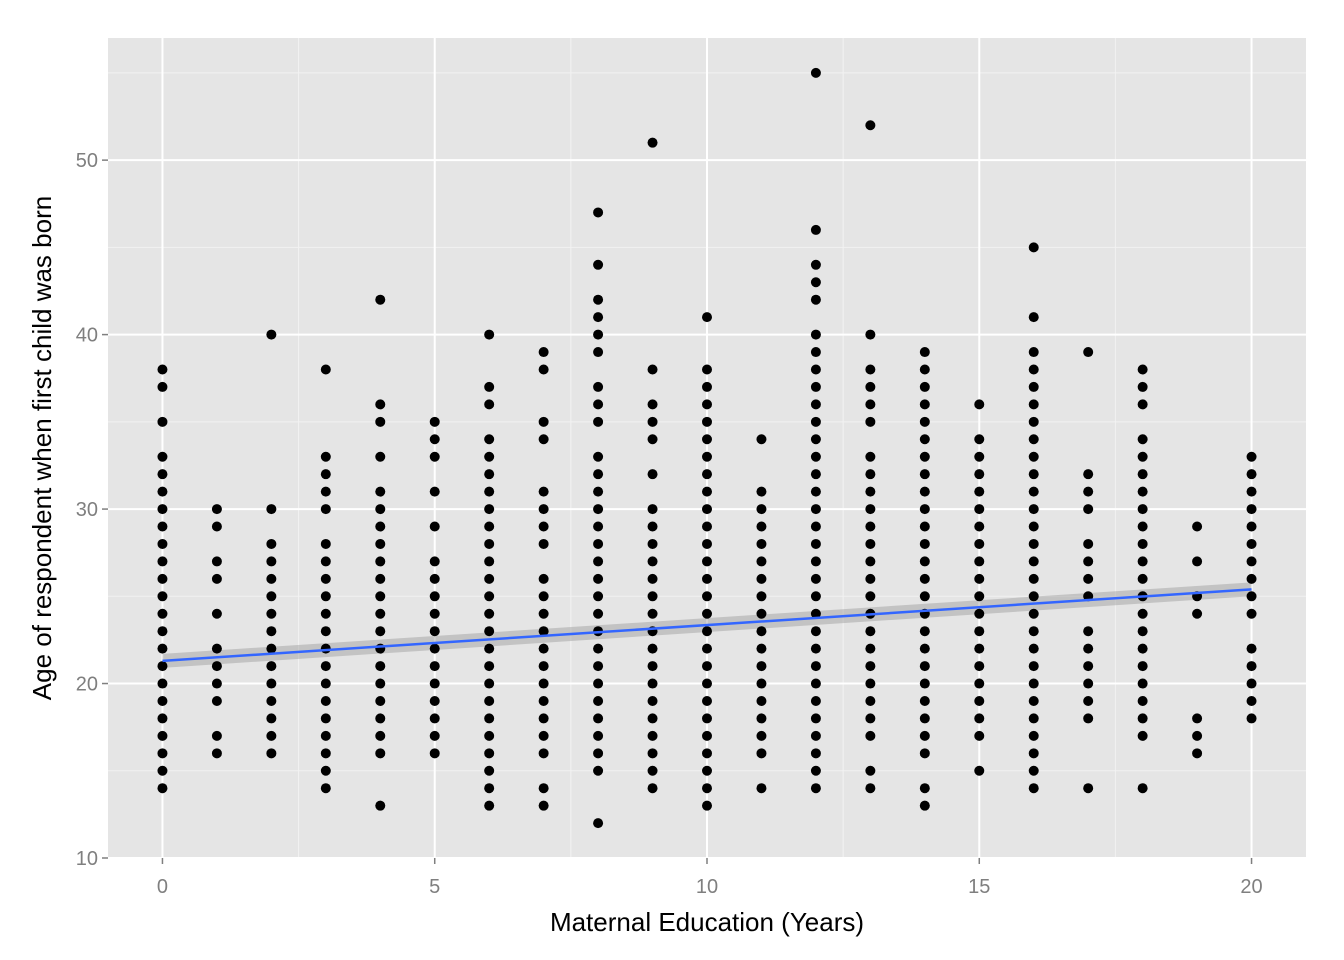  Describe the element at coordinates (92, 510) in the screenshot. I see `y-axis: 10 20 30 40 50` at that location.